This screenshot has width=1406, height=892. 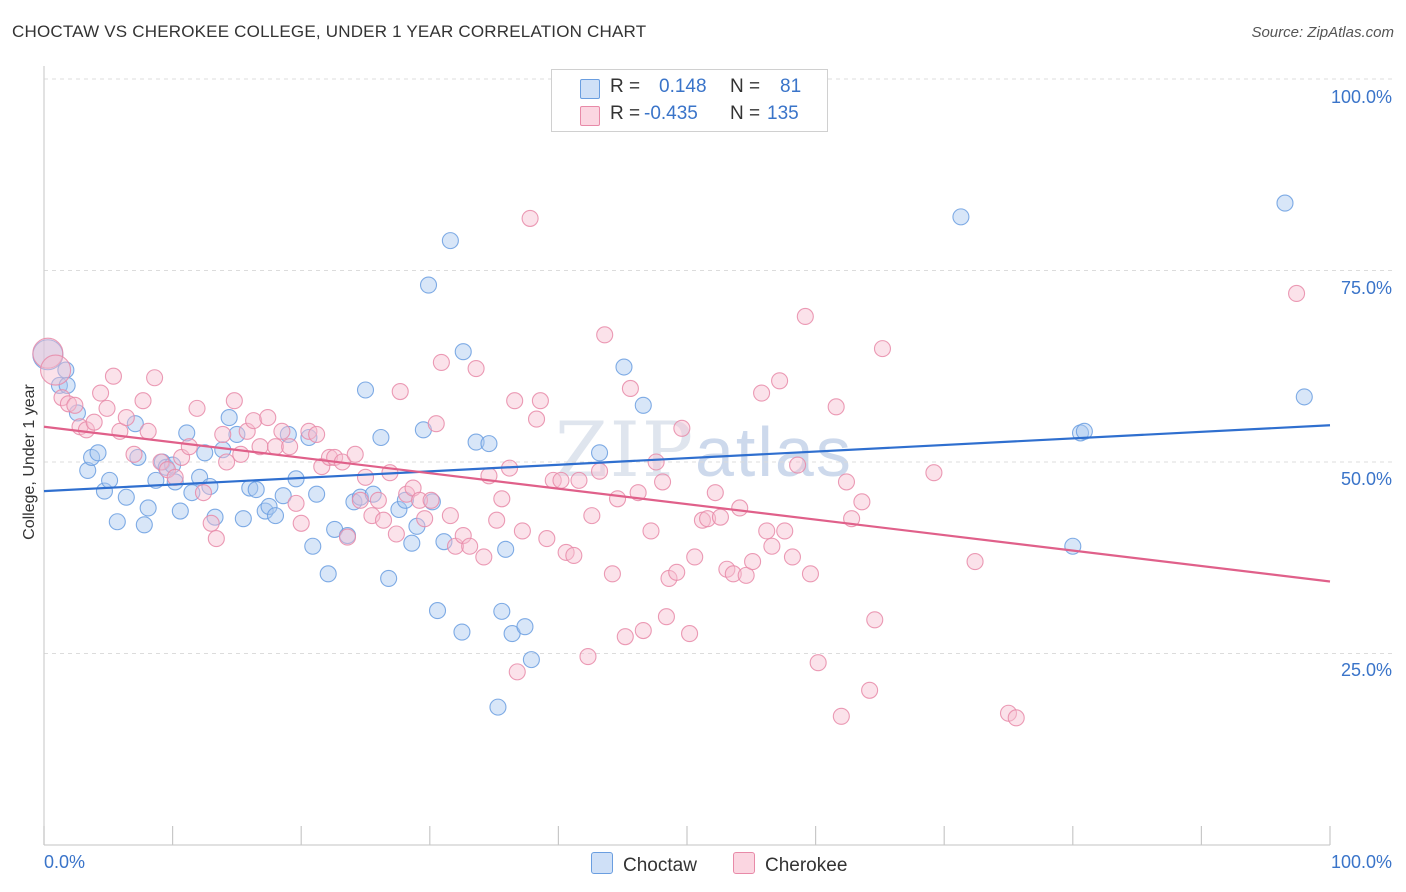 I want to click on x-tick-min: 0.0%, so click(x=65, y=862).